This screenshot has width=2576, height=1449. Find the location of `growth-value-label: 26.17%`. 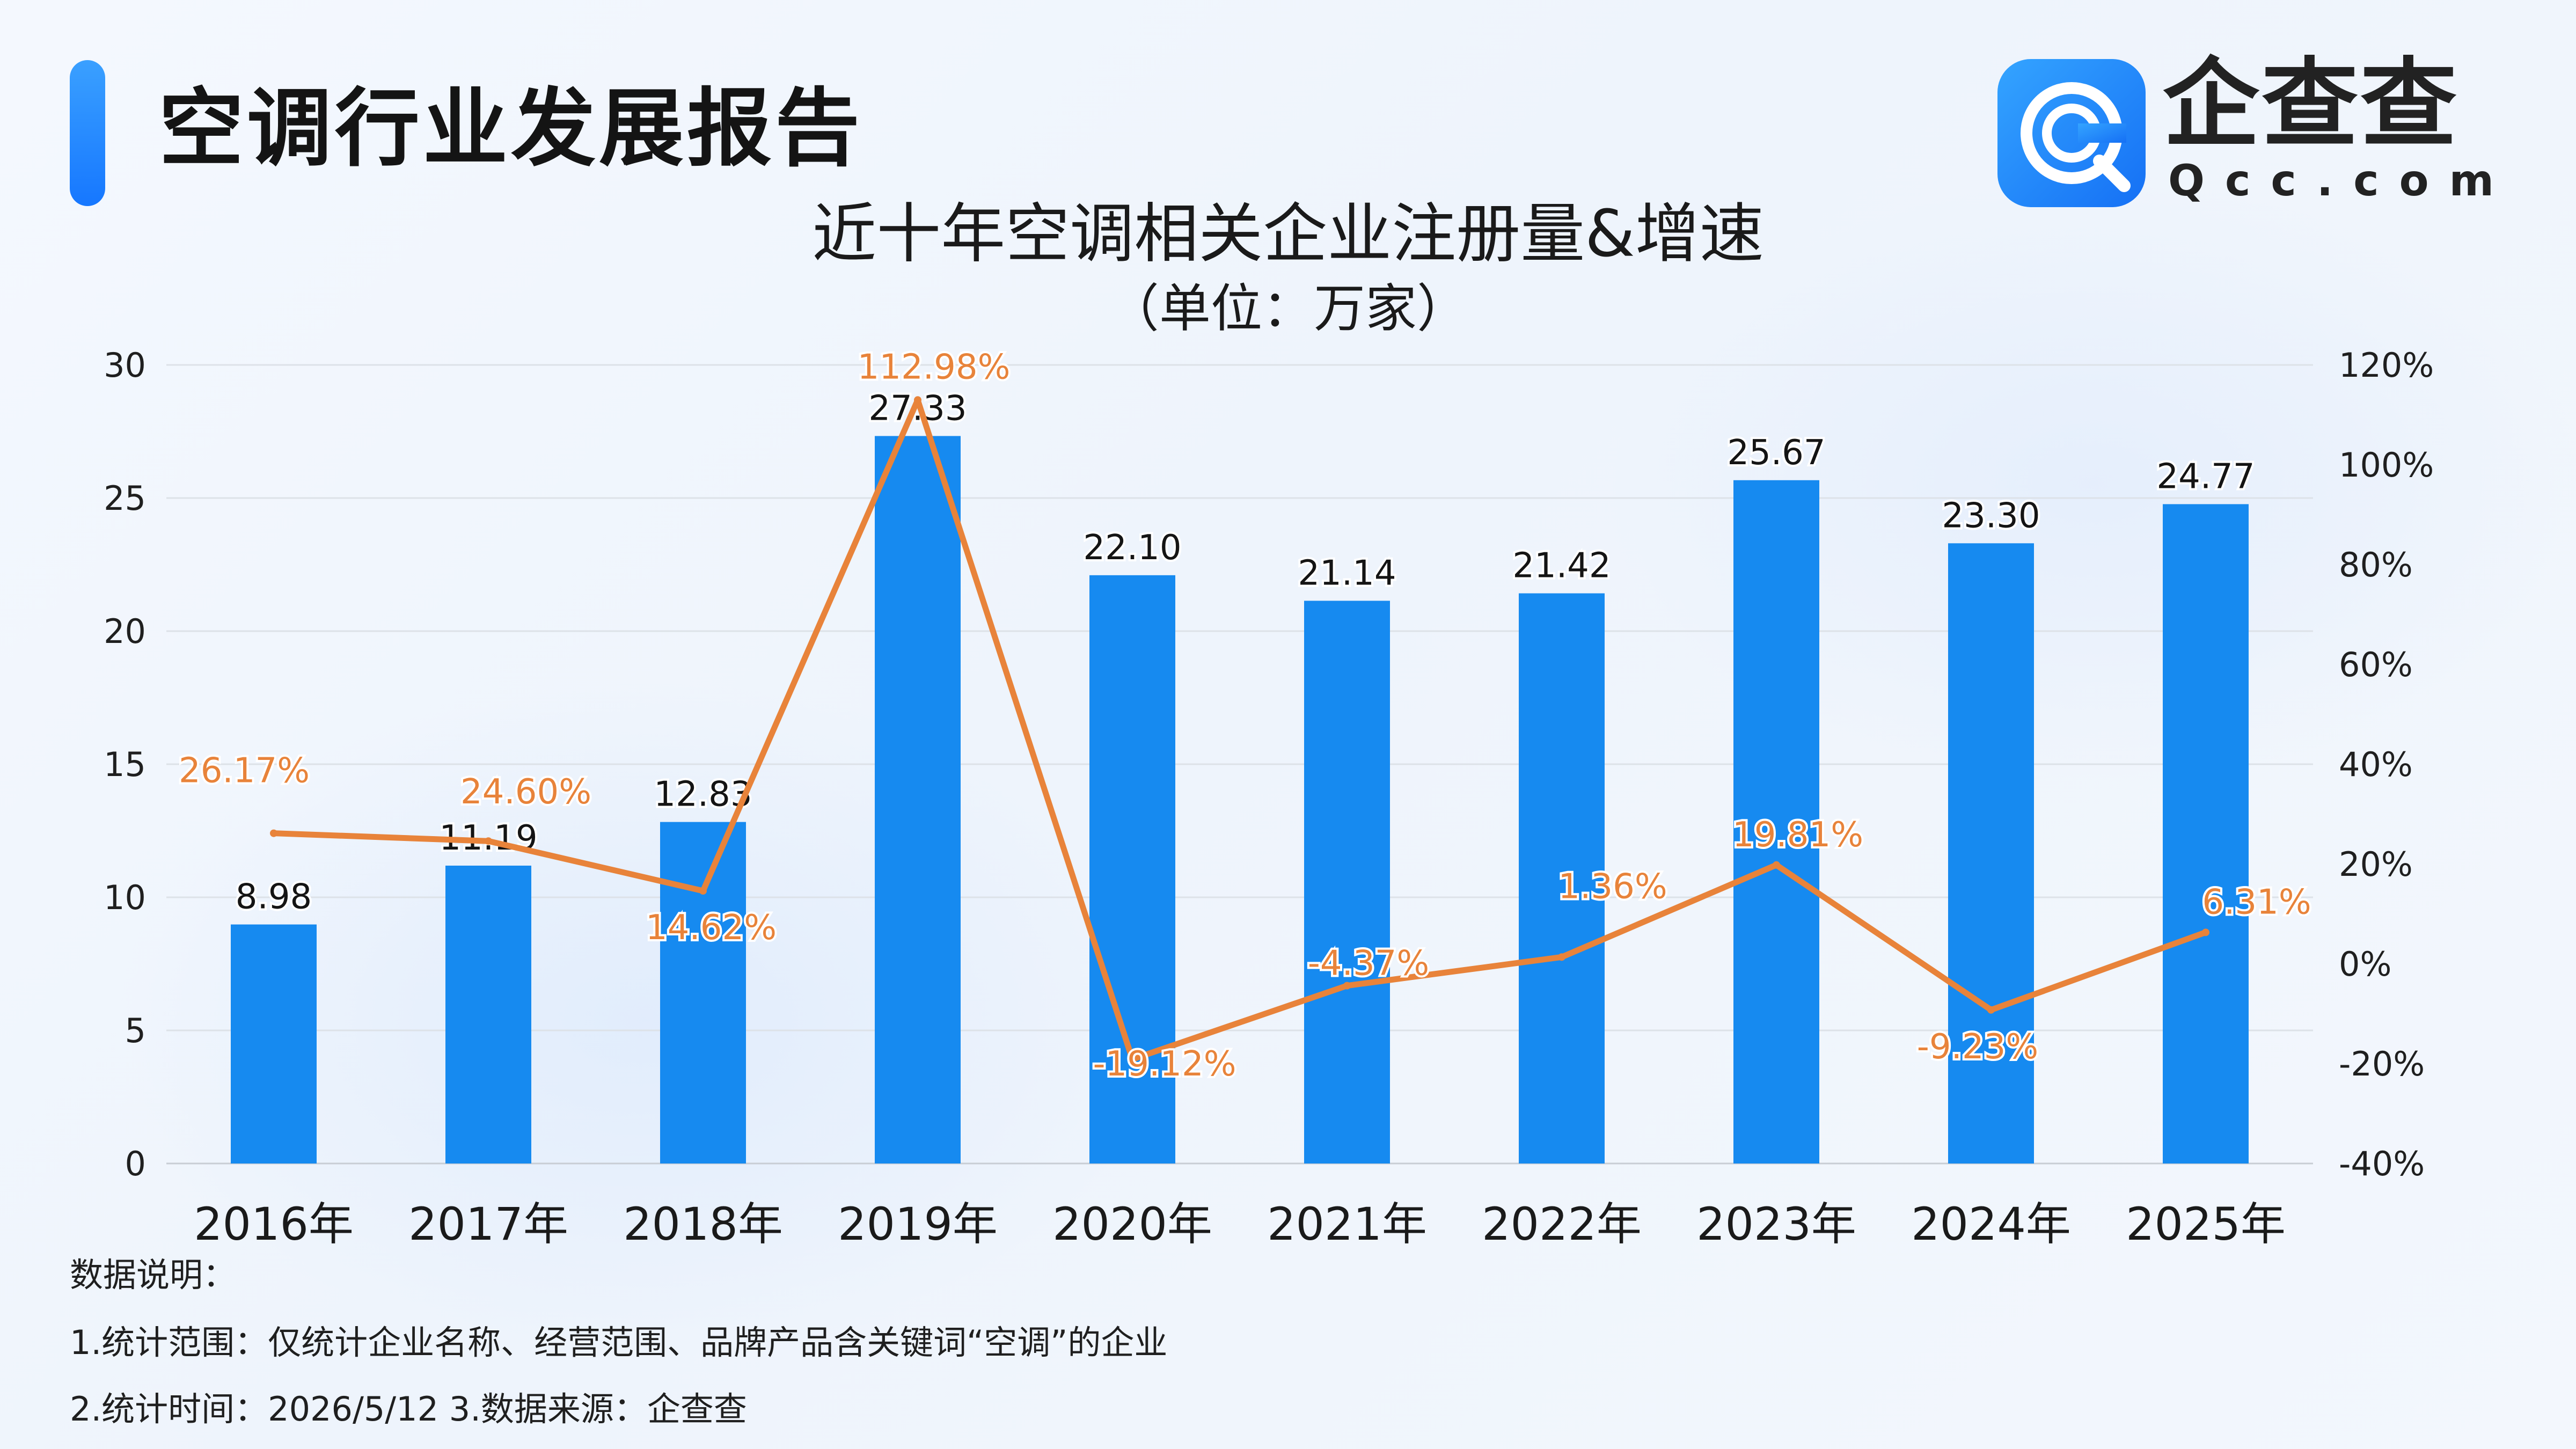

growth-value-label: 26.17% is located at coordinates (244, 771).